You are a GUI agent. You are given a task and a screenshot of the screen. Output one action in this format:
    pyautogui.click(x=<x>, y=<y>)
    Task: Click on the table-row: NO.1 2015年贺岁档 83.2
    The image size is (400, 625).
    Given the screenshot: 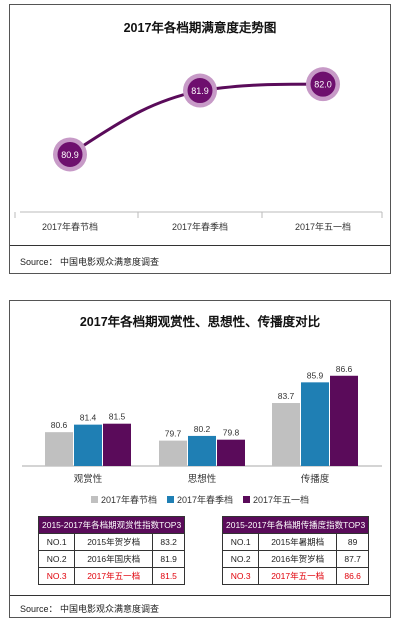 What is the action you would take?
    pyautogui.click(x=111, y=542)
    